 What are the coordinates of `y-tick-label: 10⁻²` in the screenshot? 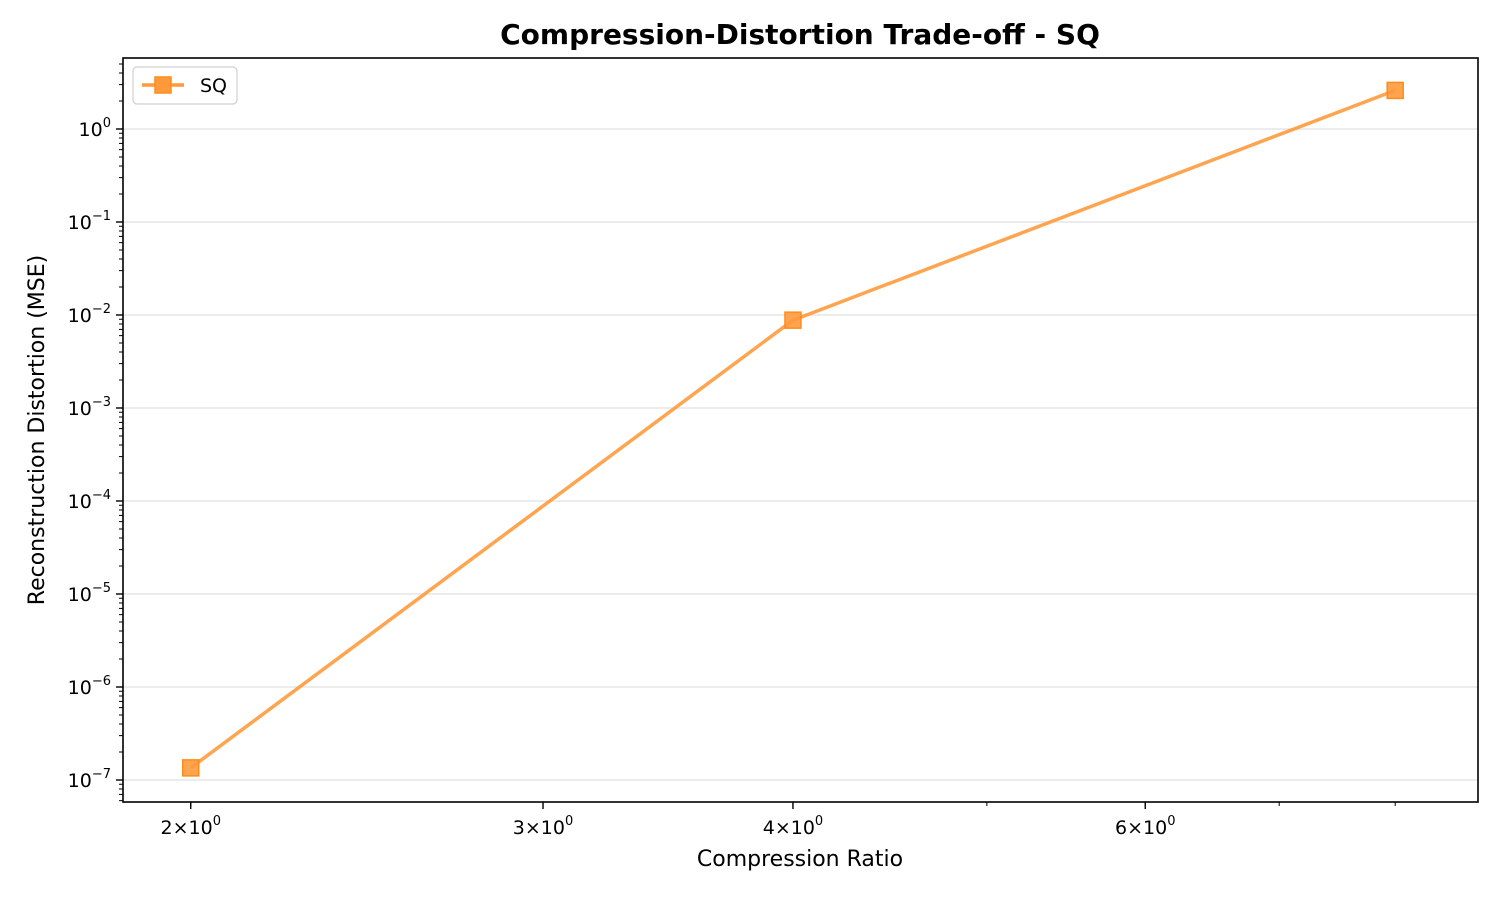 It's located at (89, 314).